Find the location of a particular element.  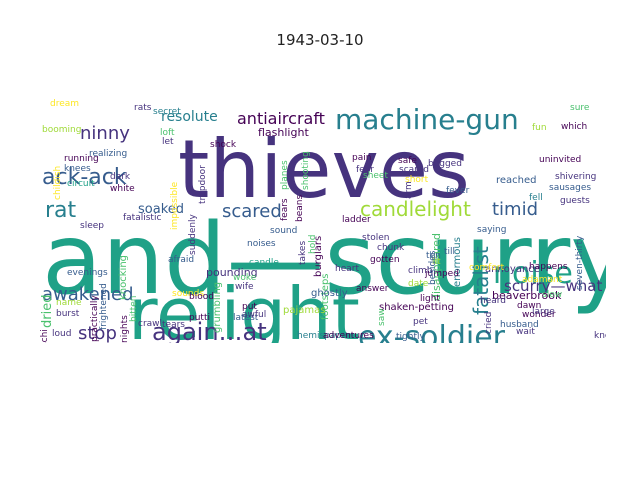

cloud-word: reached is located at coordinates (516, 180).